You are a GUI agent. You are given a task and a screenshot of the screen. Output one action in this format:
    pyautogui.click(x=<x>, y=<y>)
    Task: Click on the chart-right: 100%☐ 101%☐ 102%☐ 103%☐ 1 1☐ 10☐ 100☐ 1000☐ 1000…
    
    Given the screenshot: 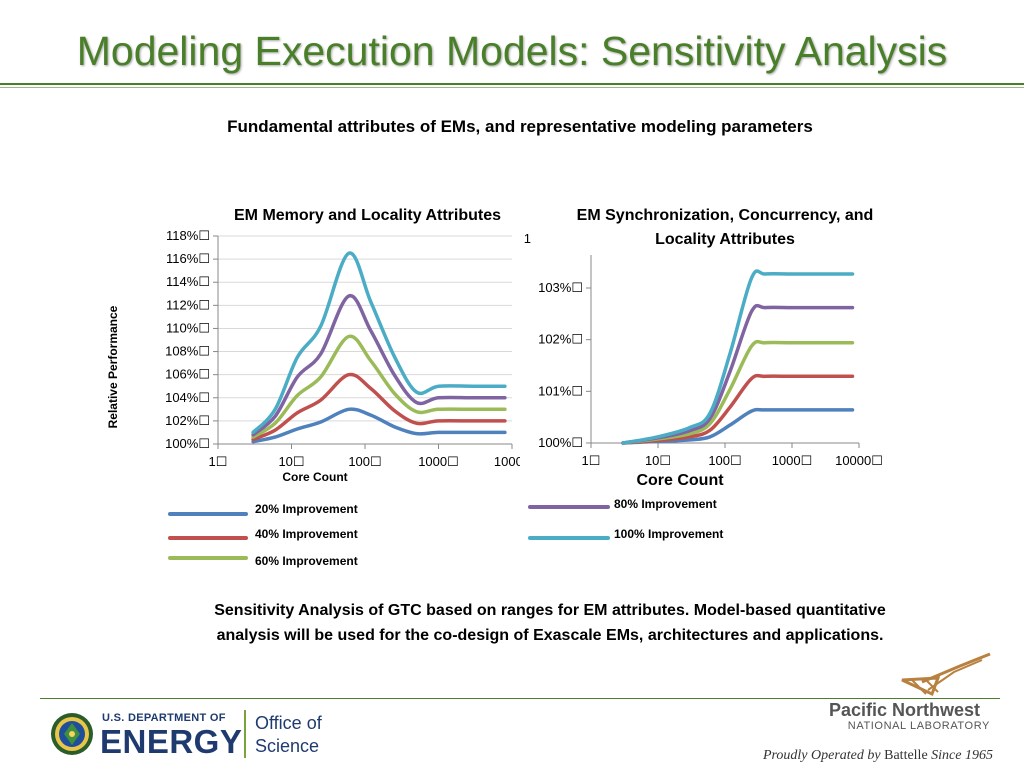 What is the action you would take?
    pyautogui.click(x=703, y=349)
    